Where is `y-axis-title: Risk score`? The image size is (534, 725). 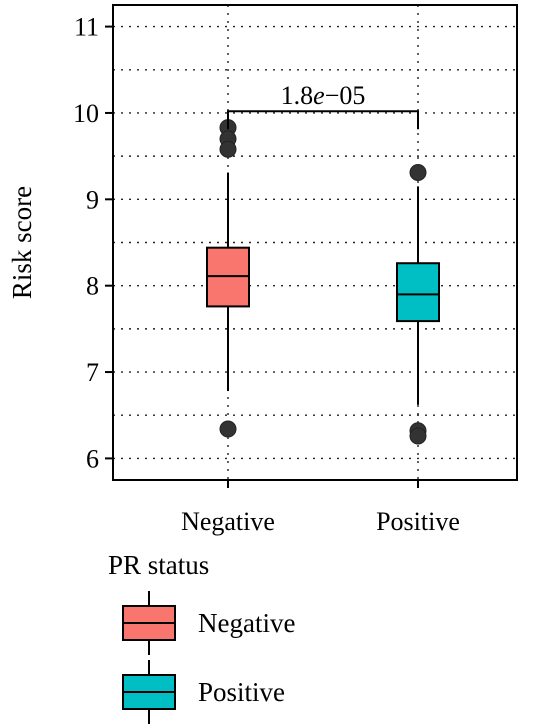
y-axis-title: Risk score is located at coordinates (22, 242).